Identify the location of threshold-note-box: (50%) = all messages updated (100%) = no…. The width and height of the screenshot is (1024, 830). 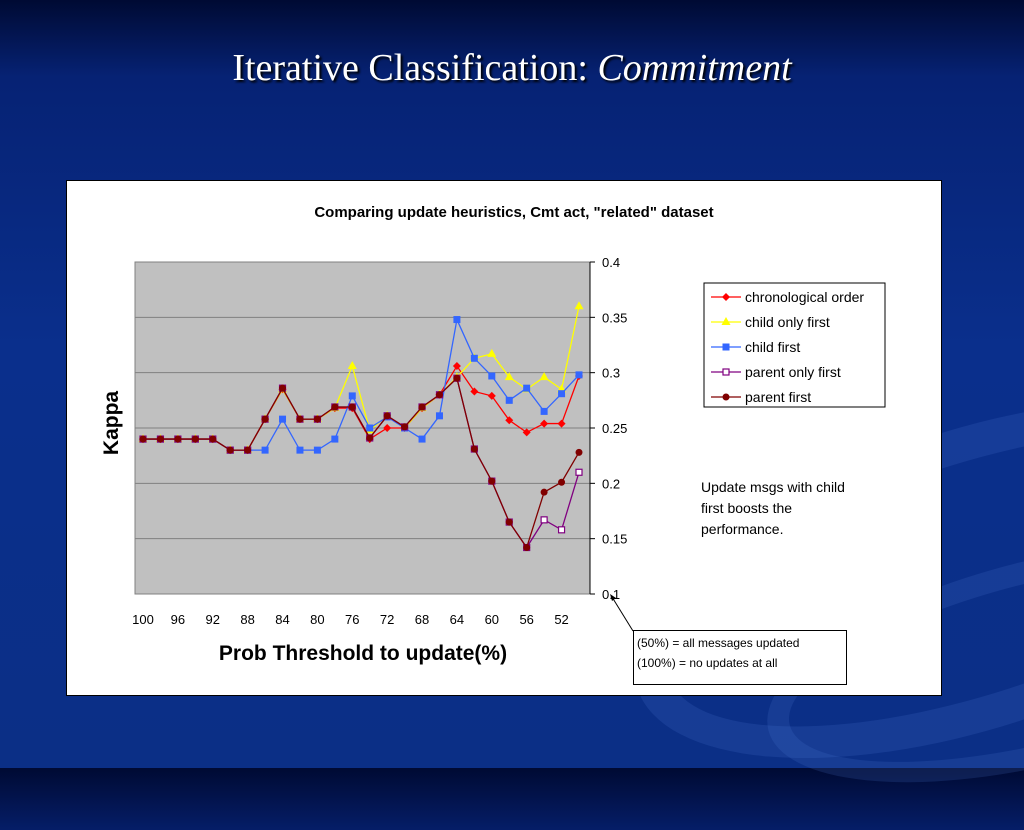
(740, 657).